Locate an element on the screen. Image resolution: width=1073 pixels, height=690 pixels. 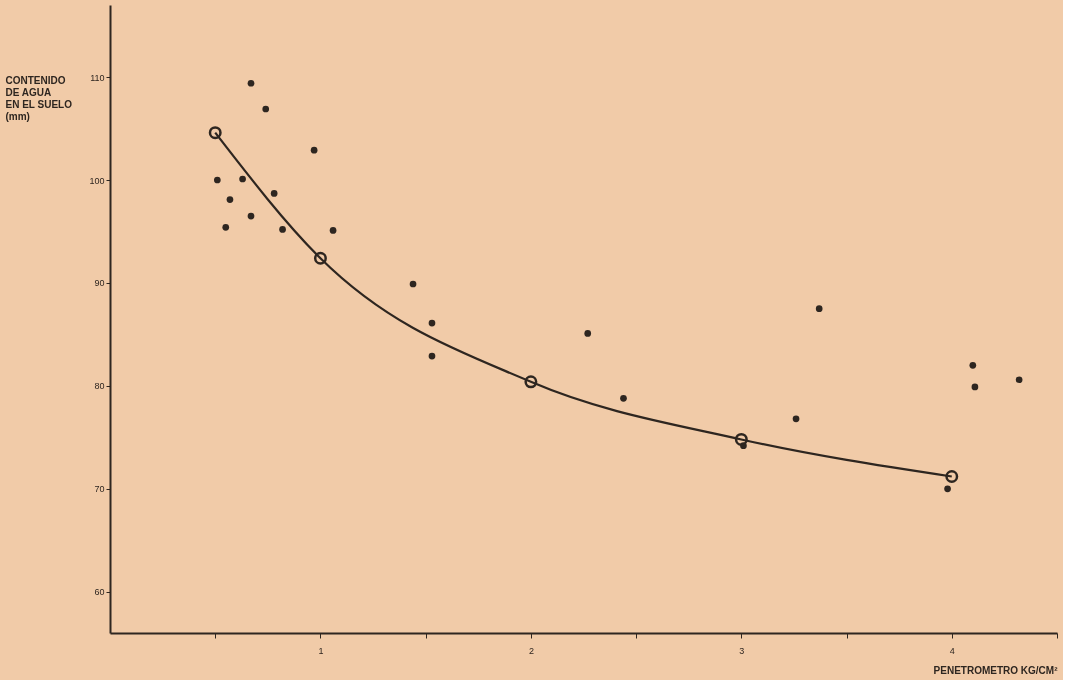
x-tick-label: 1 is located at coordinates (321, 650).